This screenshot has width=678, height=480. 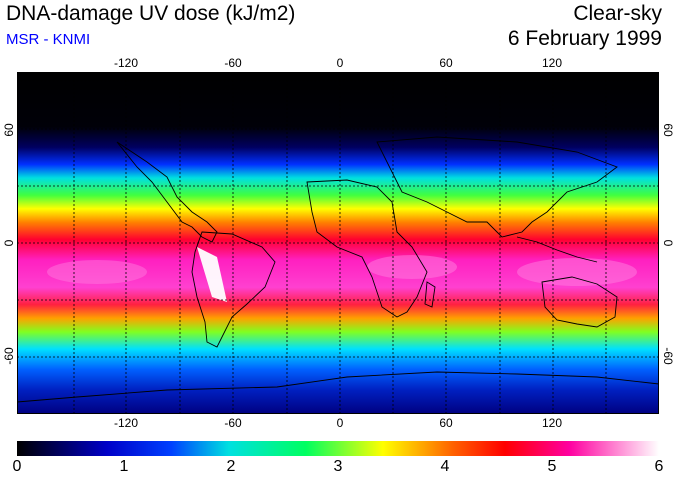 What do you see at coordinates (617, 13) in the screenshot?
I see `sky-condition-label: Clear-sky` at bounding box center [617, 13].